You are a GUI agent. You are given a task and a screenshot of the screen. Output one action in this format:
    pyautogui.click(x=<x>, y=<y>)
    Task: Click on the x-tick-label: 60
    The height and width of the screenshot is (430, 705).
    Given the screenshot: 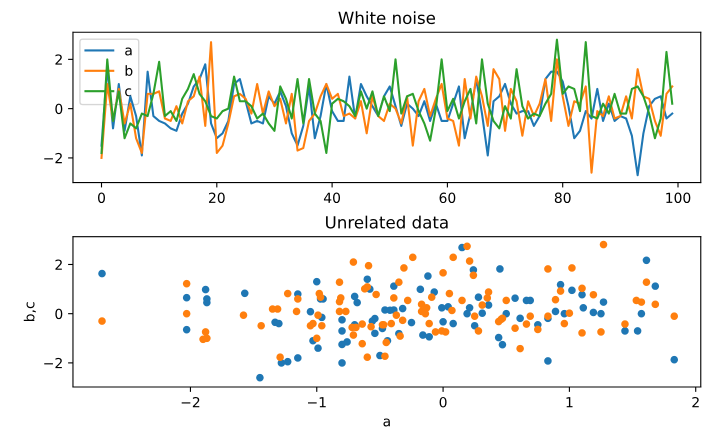 What is the action you would take?
    pyautogui.click(x=448, y=198)
    